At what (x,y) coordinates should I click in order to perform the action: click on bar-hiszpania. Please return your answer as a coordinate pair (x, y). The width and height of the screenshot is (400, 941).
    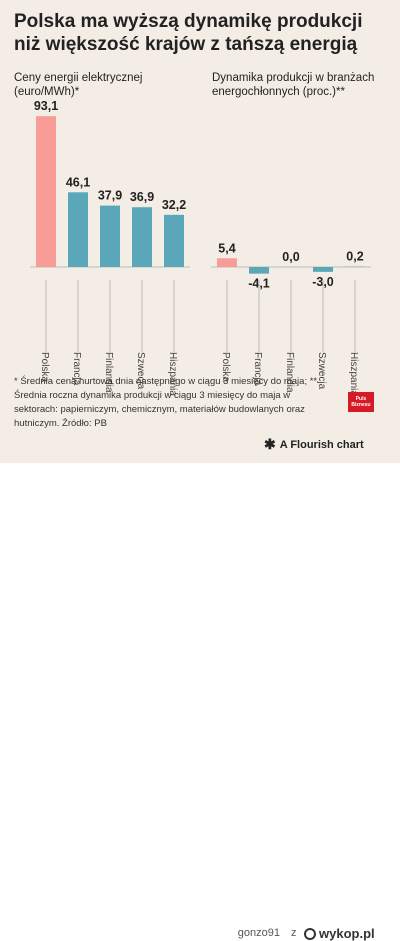
    Looking at the image, I should click on (174, 241).